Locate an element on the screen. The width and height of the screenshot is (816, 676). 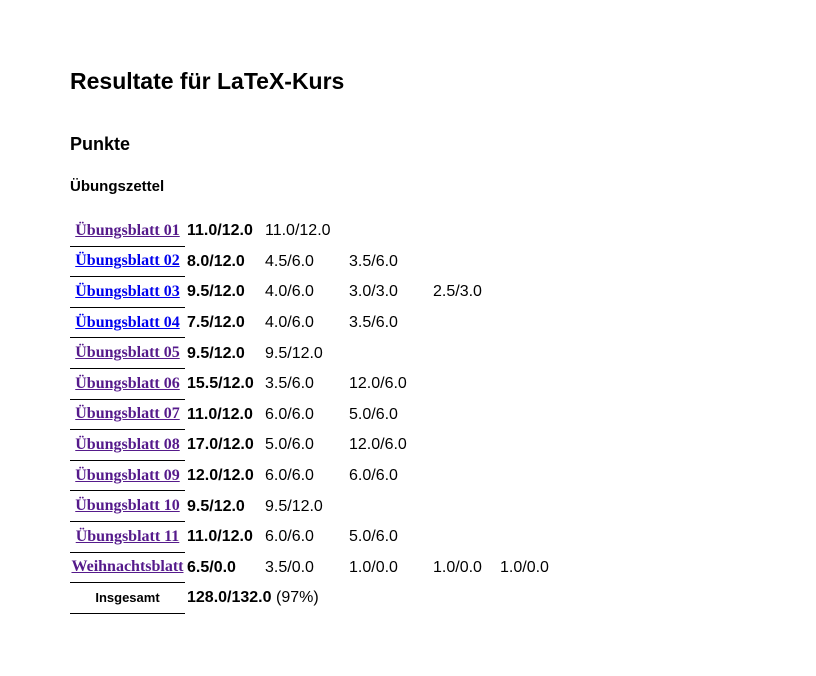
table-row: Übungsblatt 02 8.0/12.0 4.5/6.0 3.5/6.0 is located at coordinates (317, 262).